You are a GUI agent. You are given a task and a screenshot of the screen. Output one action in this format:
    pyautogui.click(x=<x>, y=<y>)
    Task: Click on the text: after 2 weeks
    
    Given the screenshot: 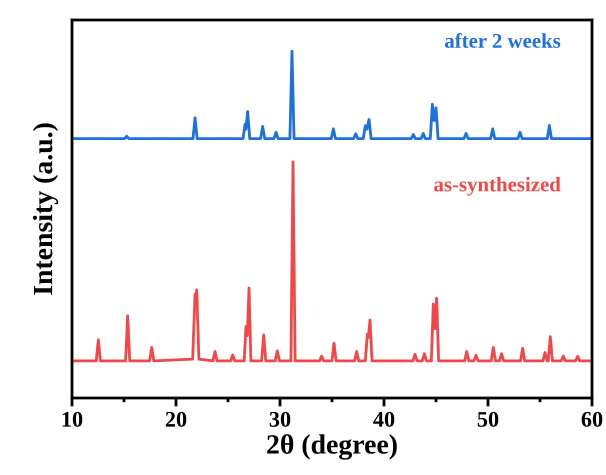 What is the action you would take?
    pyautogui.click(x=502, y=40)
    